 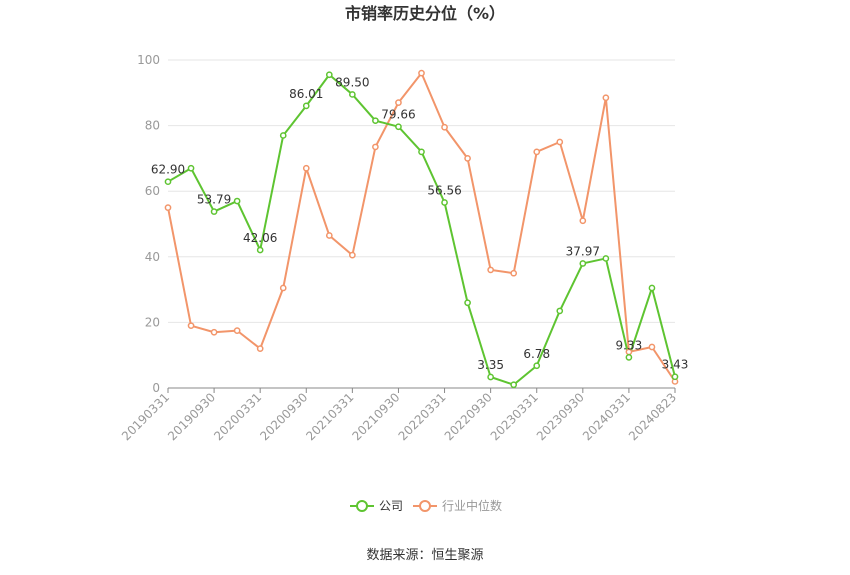 I want to click on data-label: 37.97, so click(x=583, y=251).